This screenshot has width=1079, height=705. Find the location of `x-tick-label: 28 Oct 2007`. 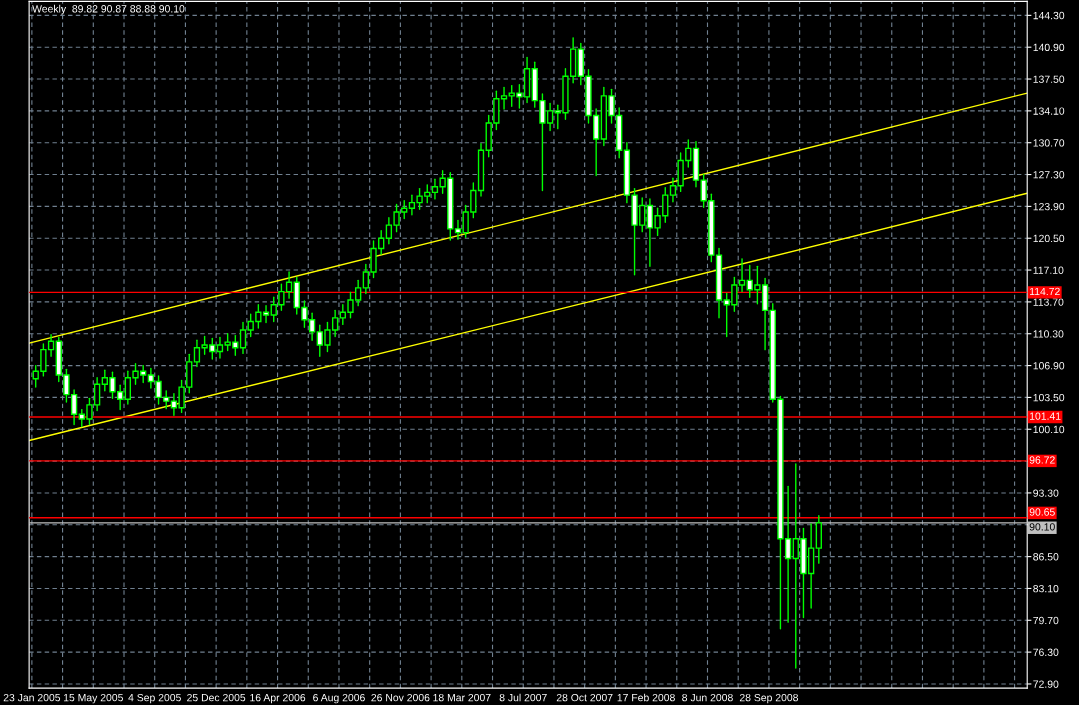

x-tick-label: 28 Oct 2007 is located at coordinates (584, 697).